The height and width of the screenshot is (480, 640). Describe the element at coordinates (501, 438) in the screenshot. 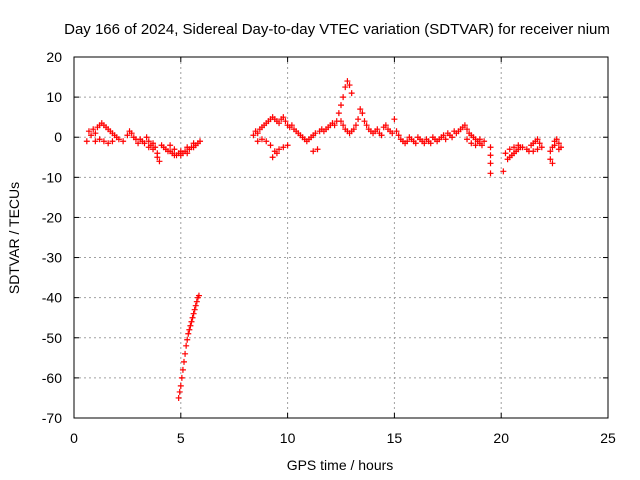

I see `x-tick-label: 20` at that location.